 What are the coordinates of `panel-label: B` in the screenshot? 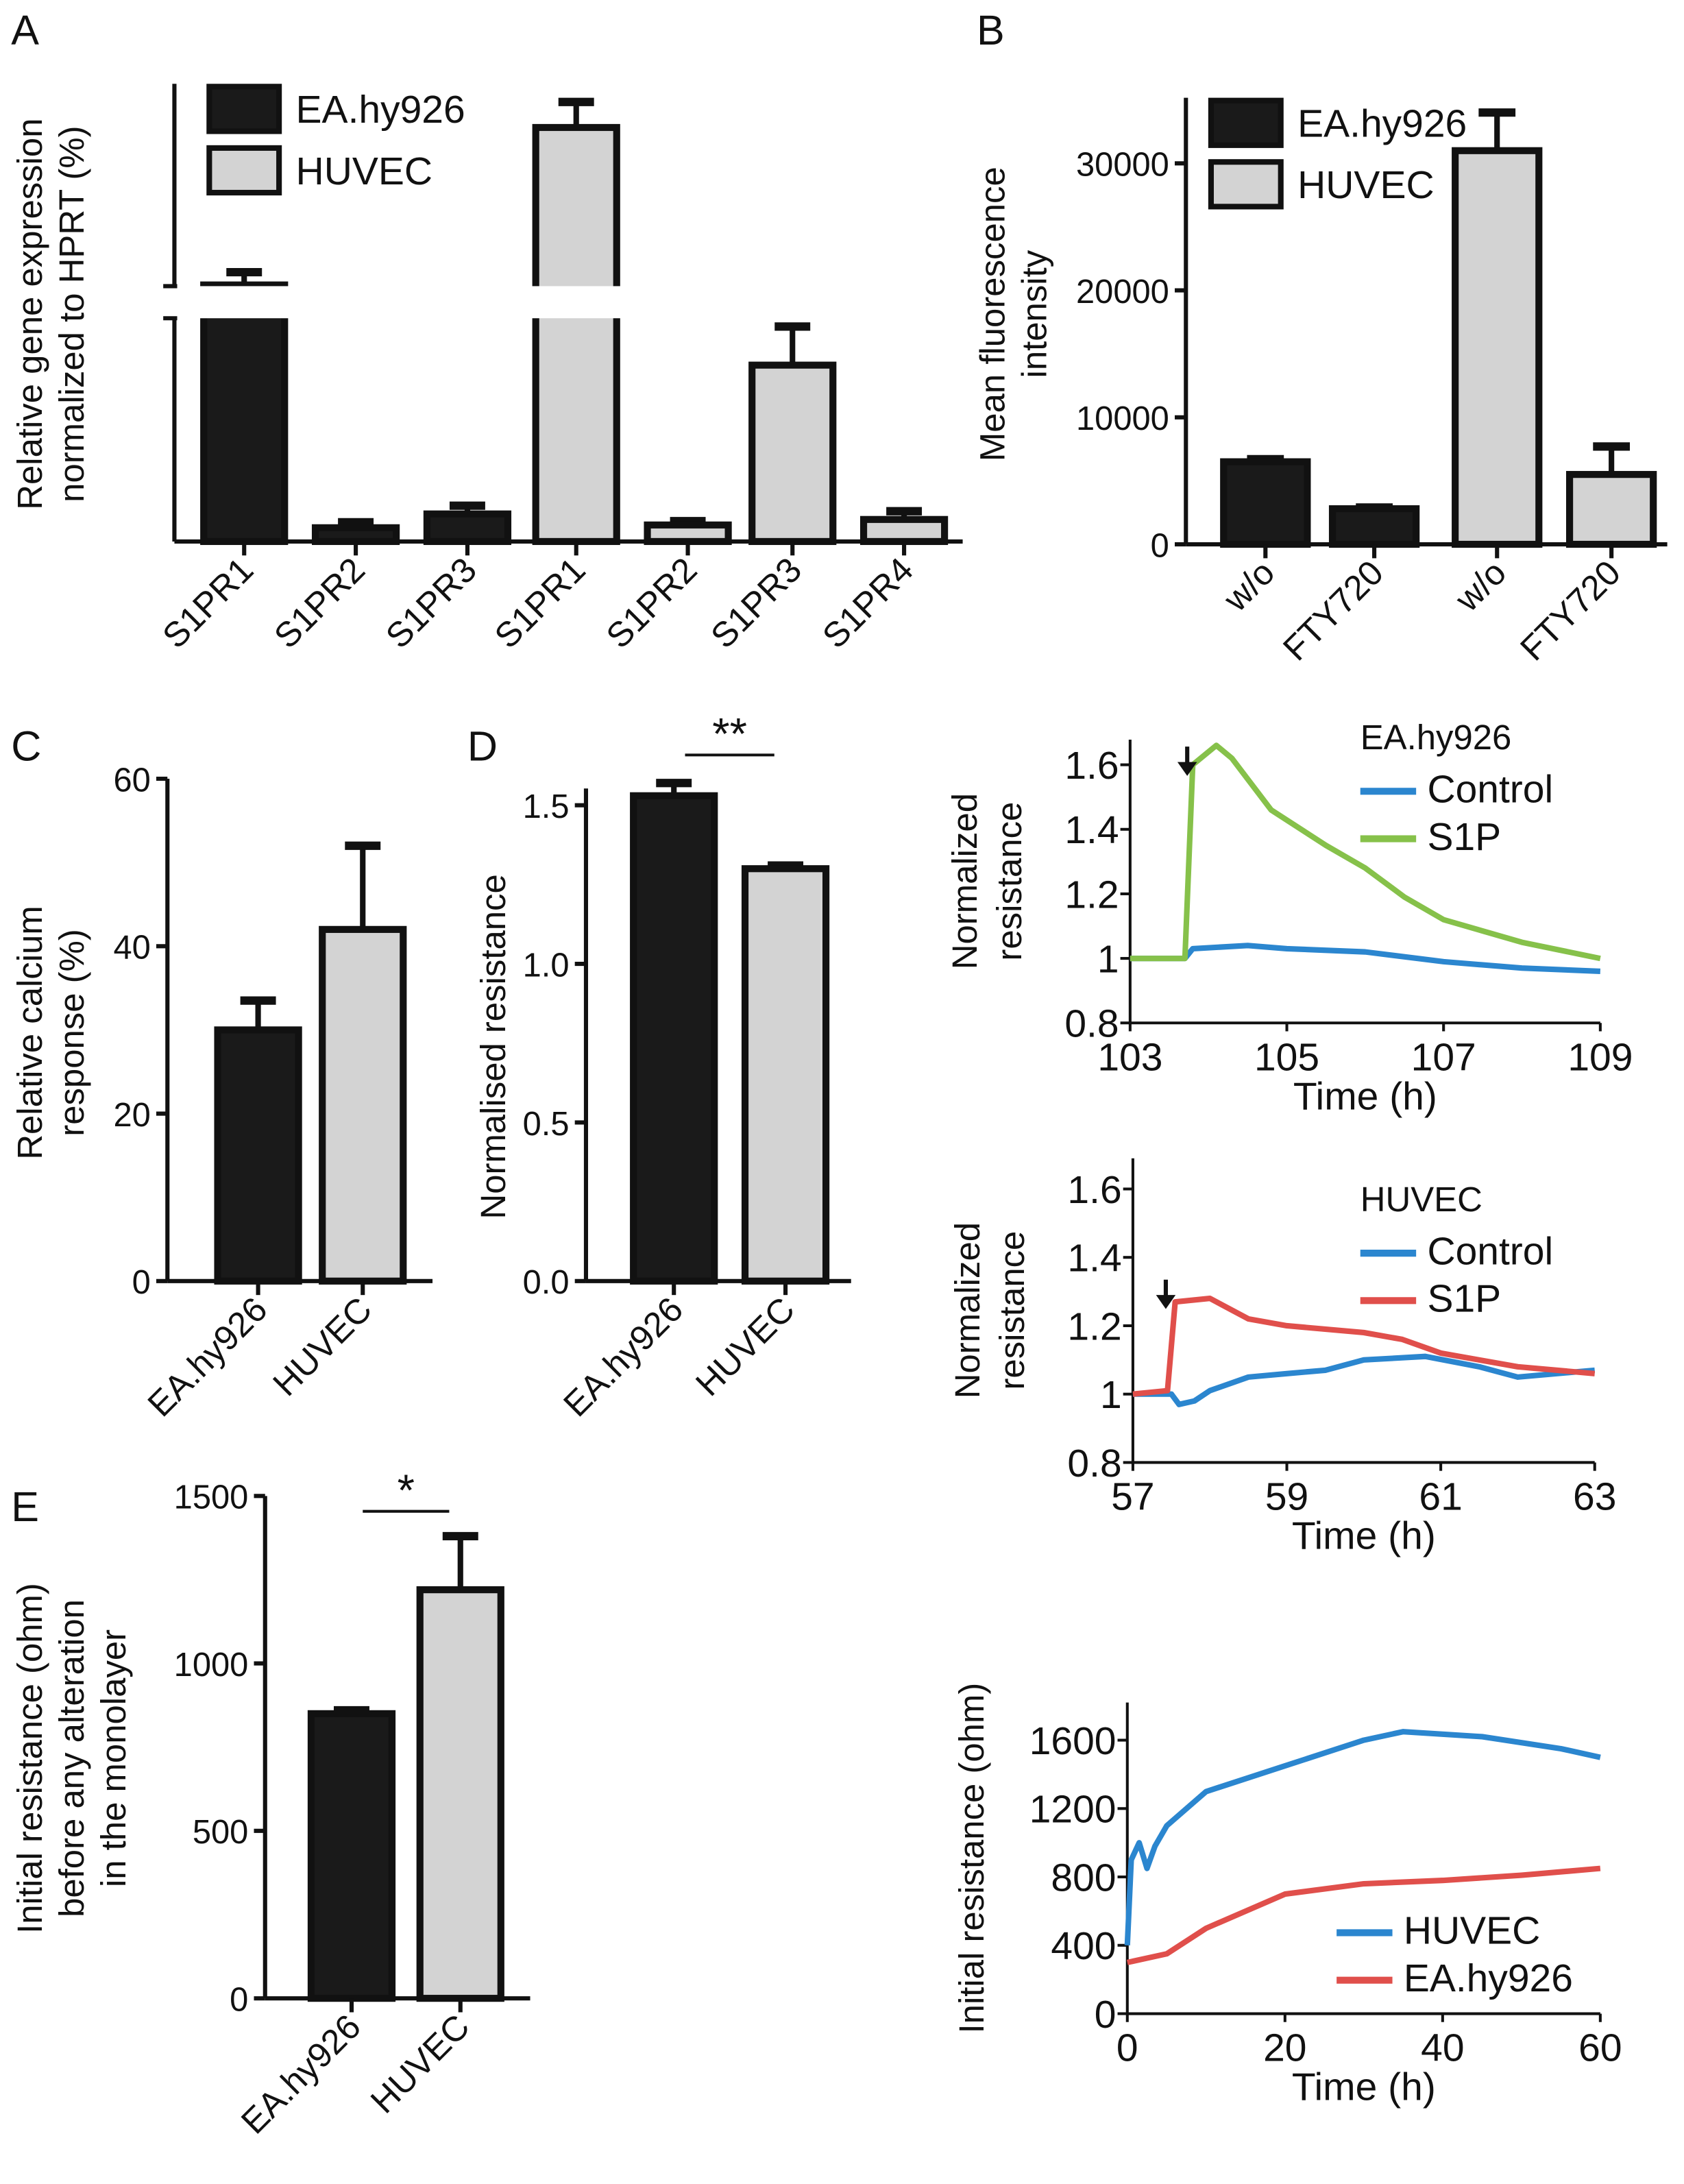 It's located at (991, 30).